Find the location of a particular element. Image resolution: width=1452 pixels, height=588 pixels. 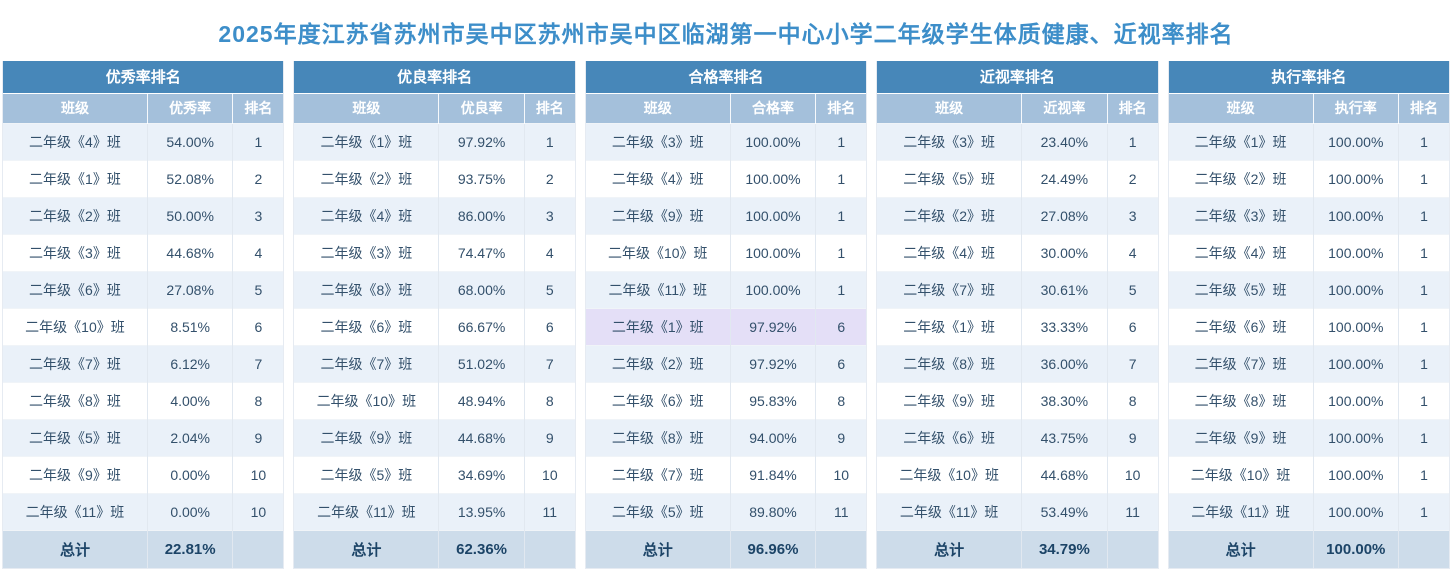

table-row: 二年级《1》班 97.92% 1 is located at coordinates (434, 141).